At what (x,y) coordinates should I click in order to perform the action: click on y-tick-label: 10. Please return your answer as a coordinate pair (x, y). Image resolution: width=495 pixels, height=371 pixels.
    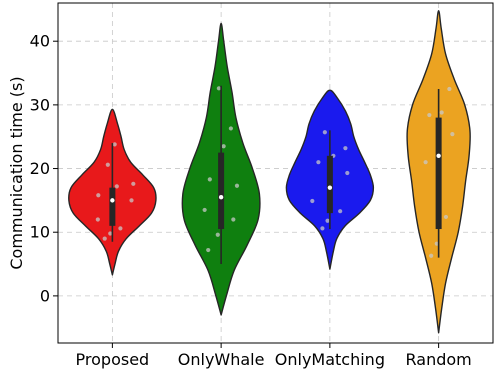
    Looking at the image, I should click on (40, 232).